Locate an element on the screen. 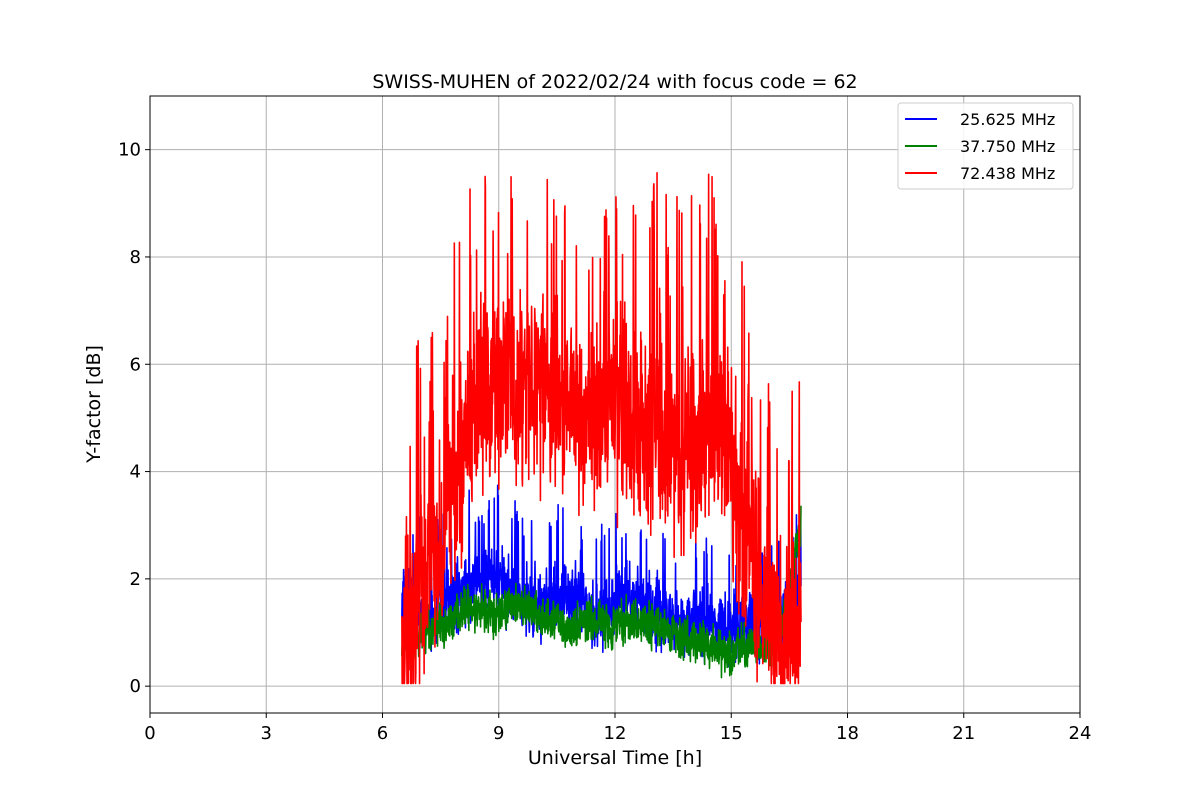  x-tick-label: 15 is located at coordinates (731, 733).